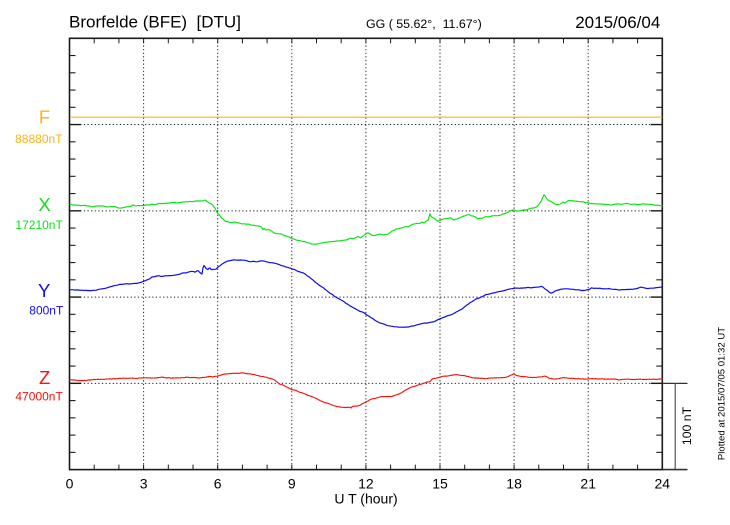 The width and height of the screenshot is (730, 525). I want to click on svg-text: 88880nT, so click(39, 139).